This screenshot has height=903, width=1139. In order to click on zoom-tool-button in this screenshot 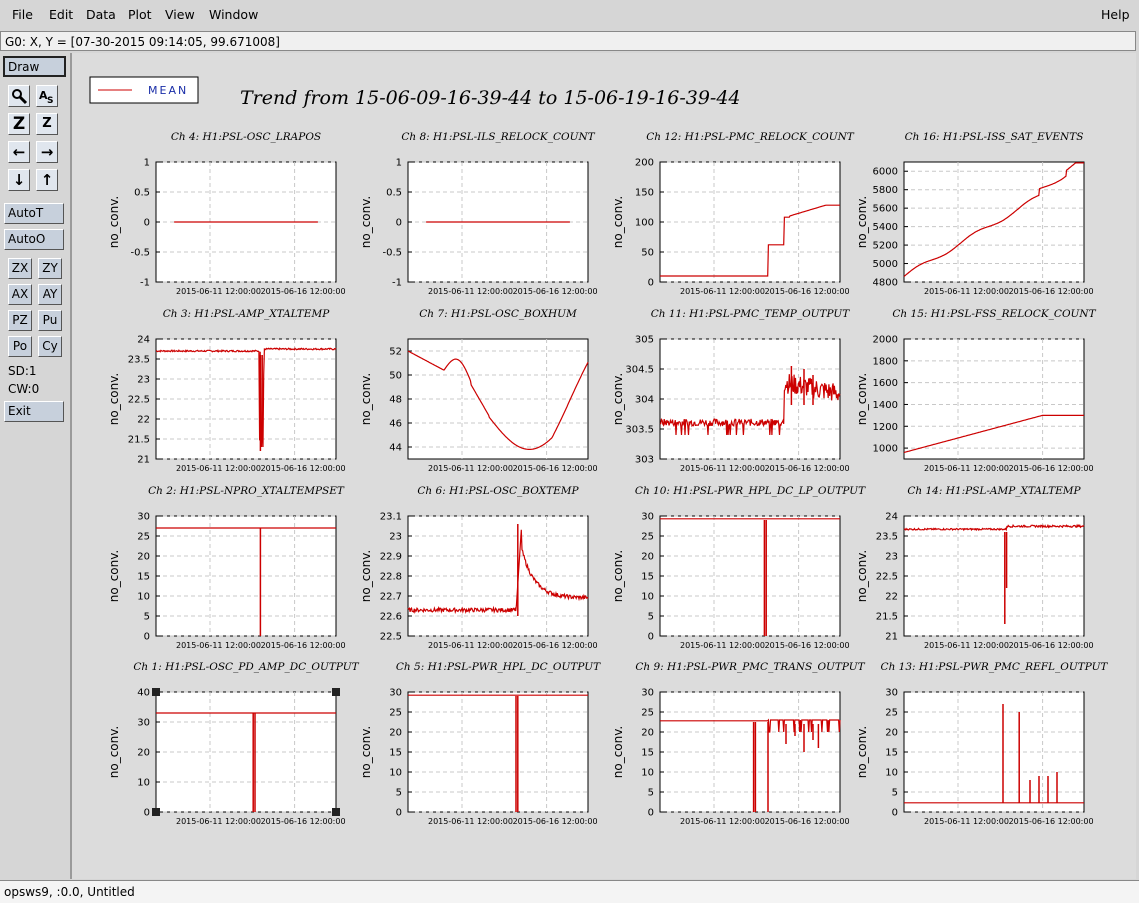, I will do `click(19, 96)`.